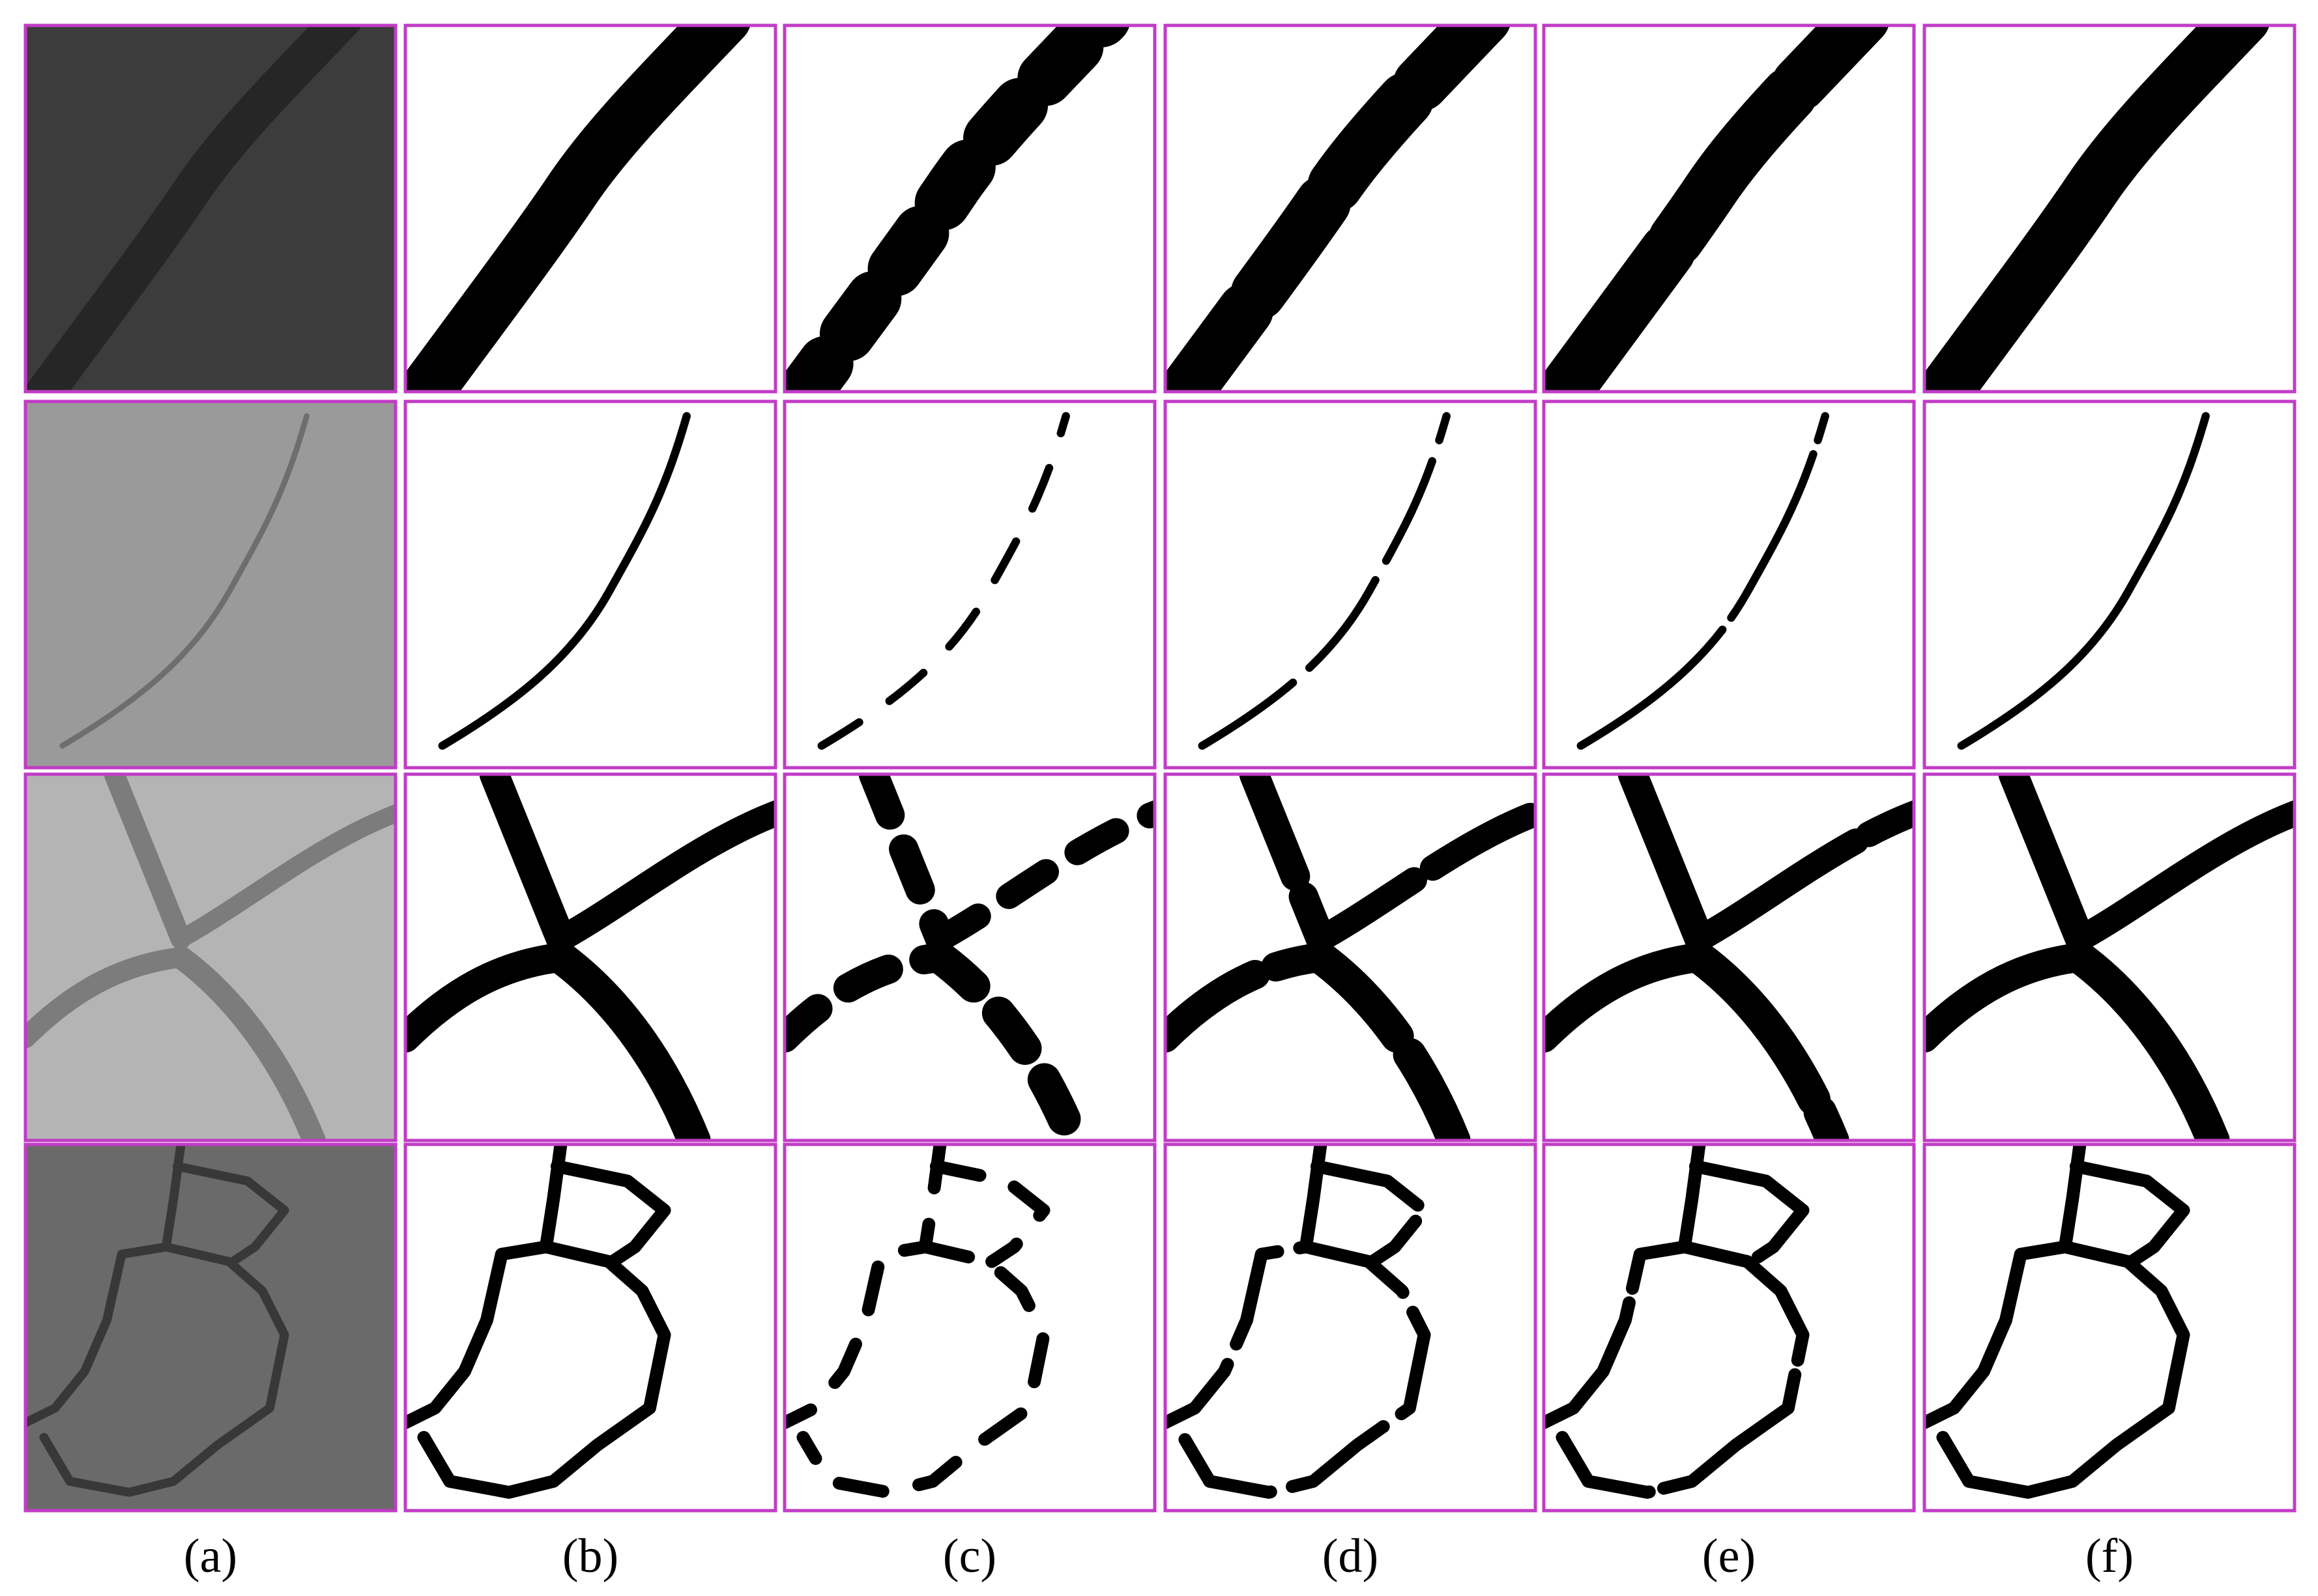 This screenshot has width=2318, height=1596. Describe the element at coordinates (210, 1556) in the screenshot. I see `column-label: (a)` at that location.